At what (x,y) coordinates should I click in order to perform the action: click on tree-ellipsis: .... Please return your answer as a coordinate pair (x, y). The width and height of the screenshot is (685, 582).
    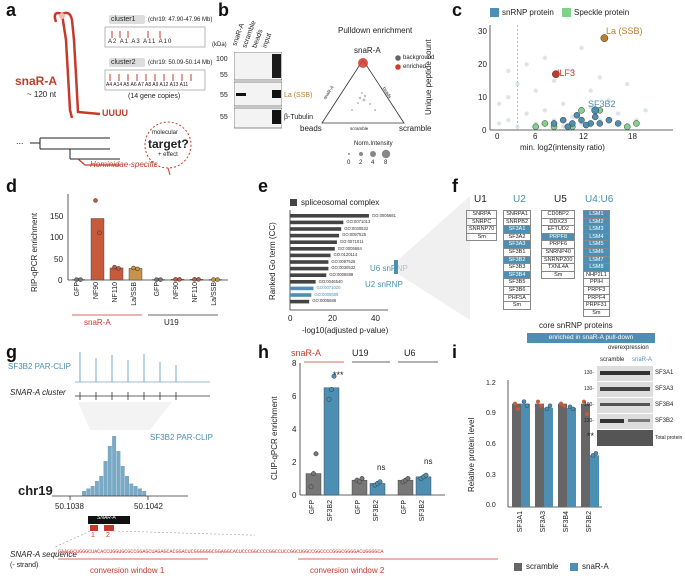
    Looking at the image, I should click on (20, 141).